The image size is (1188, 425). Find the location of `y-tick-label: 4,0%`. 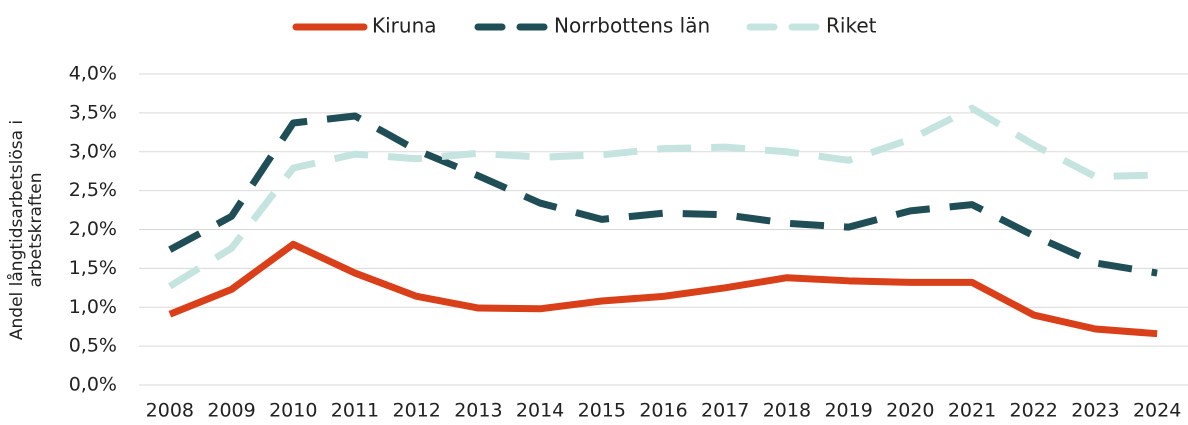

y-tick-label: 4,0% is located at coordinates (93, 74).